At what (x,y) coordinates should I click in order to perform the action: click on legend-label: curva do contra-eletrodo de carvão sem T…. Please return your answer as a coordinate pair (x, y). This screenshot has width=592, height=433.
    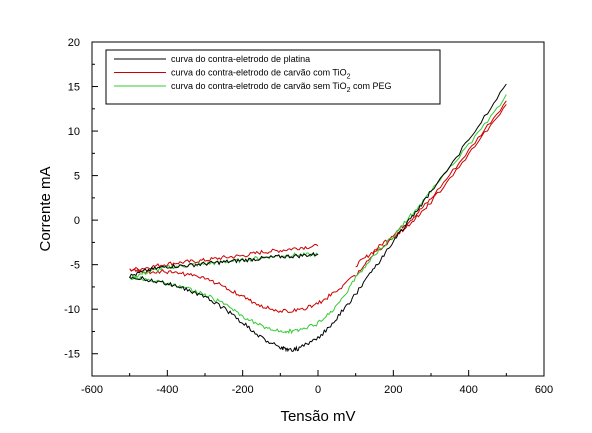
    Looking at the image, I should click on (281, 87).